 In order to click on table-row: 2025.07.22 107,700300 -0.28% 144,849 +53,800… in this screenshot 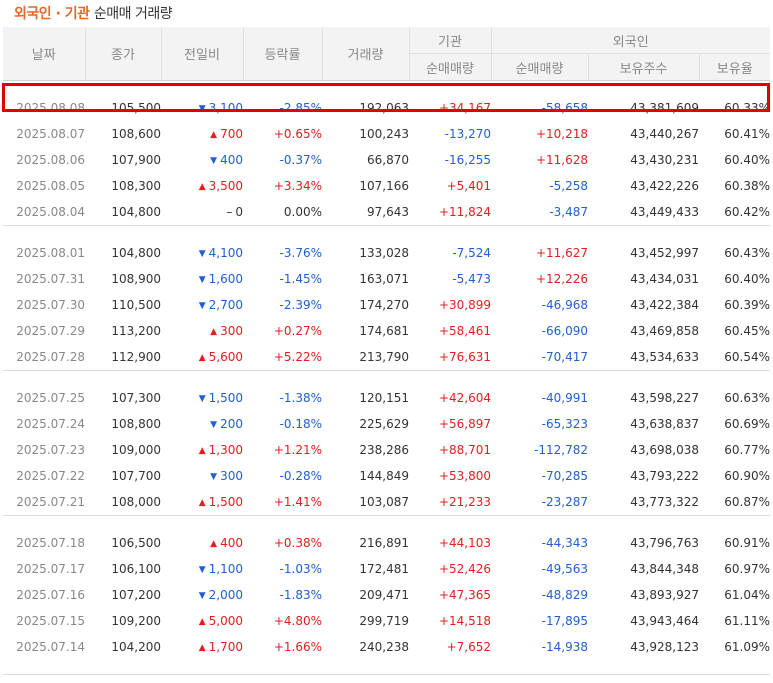, I will do `click(386, 476)`.